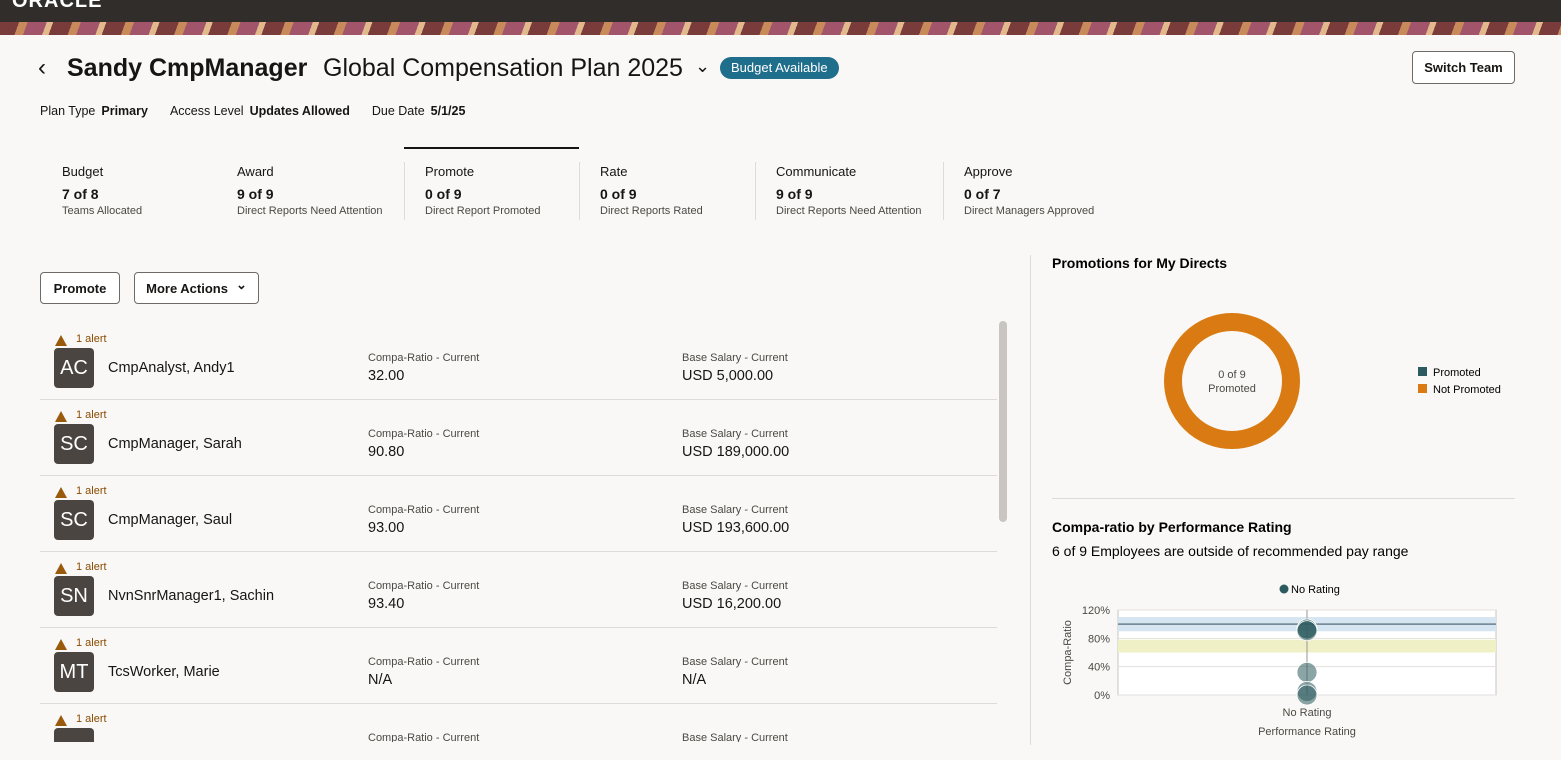 Image resolution: width=1561 pixels, height=760 pixels. I want to click on legend-dot, so click(1284, 589).